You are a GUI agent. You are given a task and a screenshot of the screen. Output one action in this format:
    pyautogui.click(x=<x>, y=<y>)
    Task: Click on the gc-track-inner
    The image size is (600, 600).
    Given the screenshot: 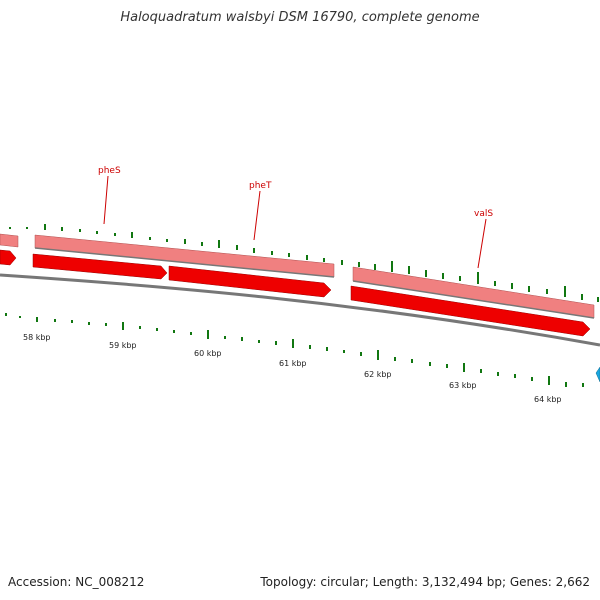 What is the action you would take?
    pyautogui.click(x=294, y=350)
    